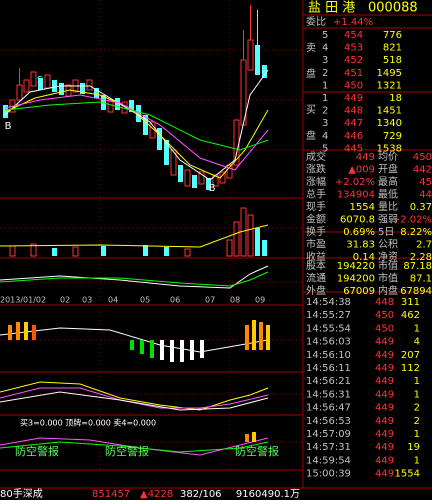 Image resolution: width=432 pixels, height=500 pixels. I want to click on tick-time: 14:56:21, so click(328, 381).